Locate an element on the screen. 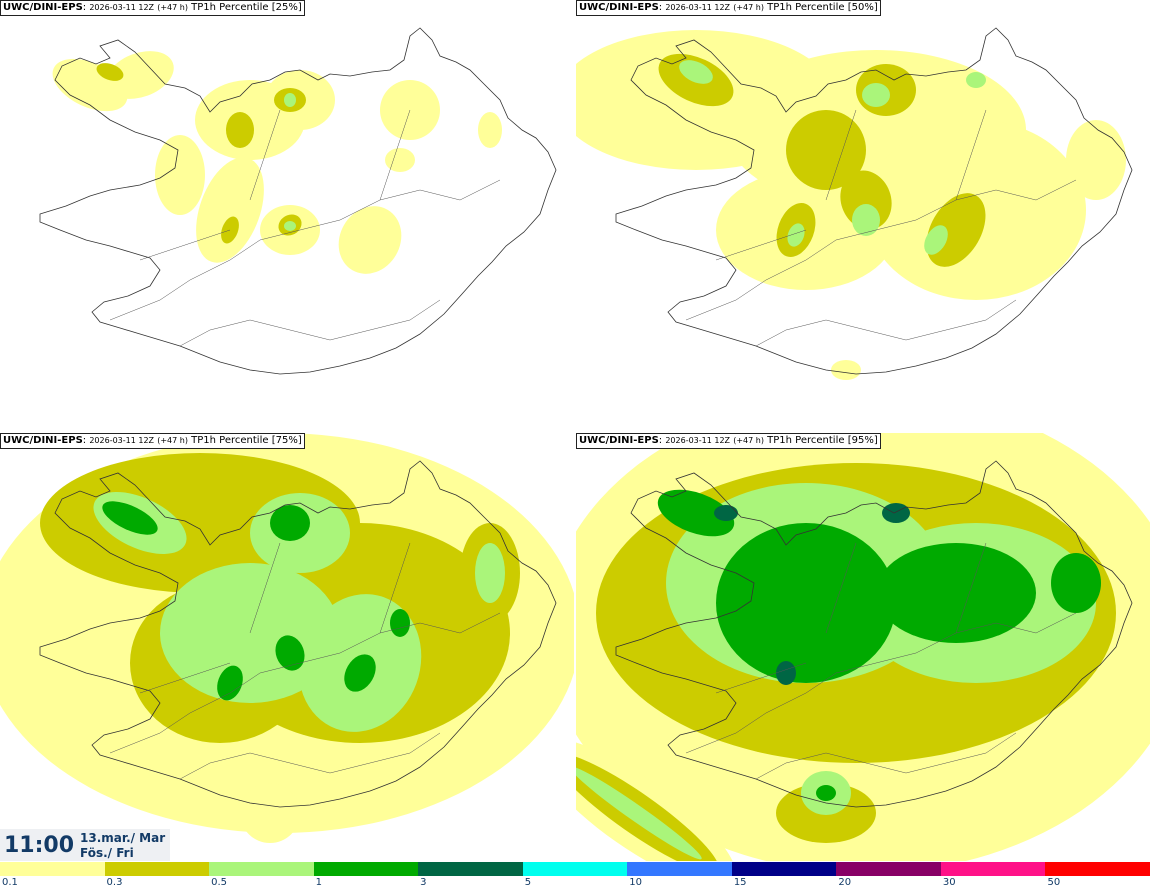 The width and height of the screenshot is (1150, 891). colorbar-labels: 0.1 0.3 0.5 1 3 5 10 15 20 30 50 is located at coordinates (575, 883).